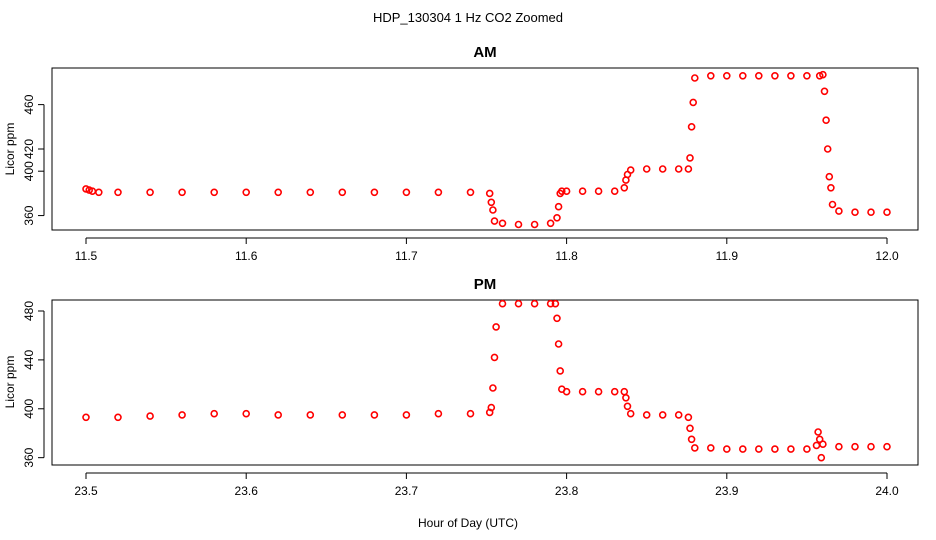 Image resolution: width=936 pixels, height=540 pixels. What do you see at coordinates (29, 215) in the screenshot?
I see `am-y-tick-label: 360` at bounding box center [29, 215].